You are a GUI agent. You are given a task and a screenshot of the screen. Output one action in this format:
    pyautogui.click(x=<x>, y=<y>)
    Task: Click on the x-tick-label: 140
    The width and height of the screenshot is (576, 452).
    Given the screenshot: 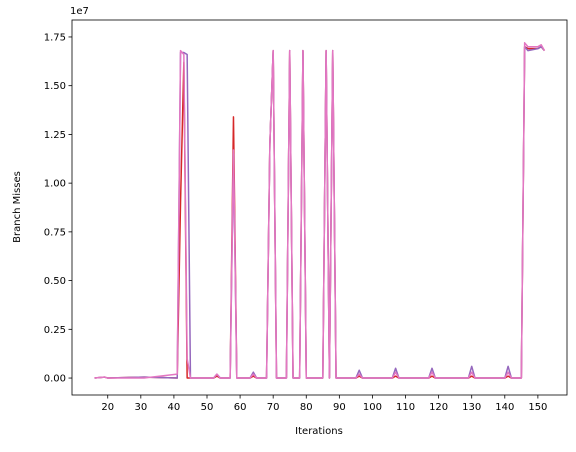 What is the action you would take?
    pyautogui.click(x=504, y=407)
    